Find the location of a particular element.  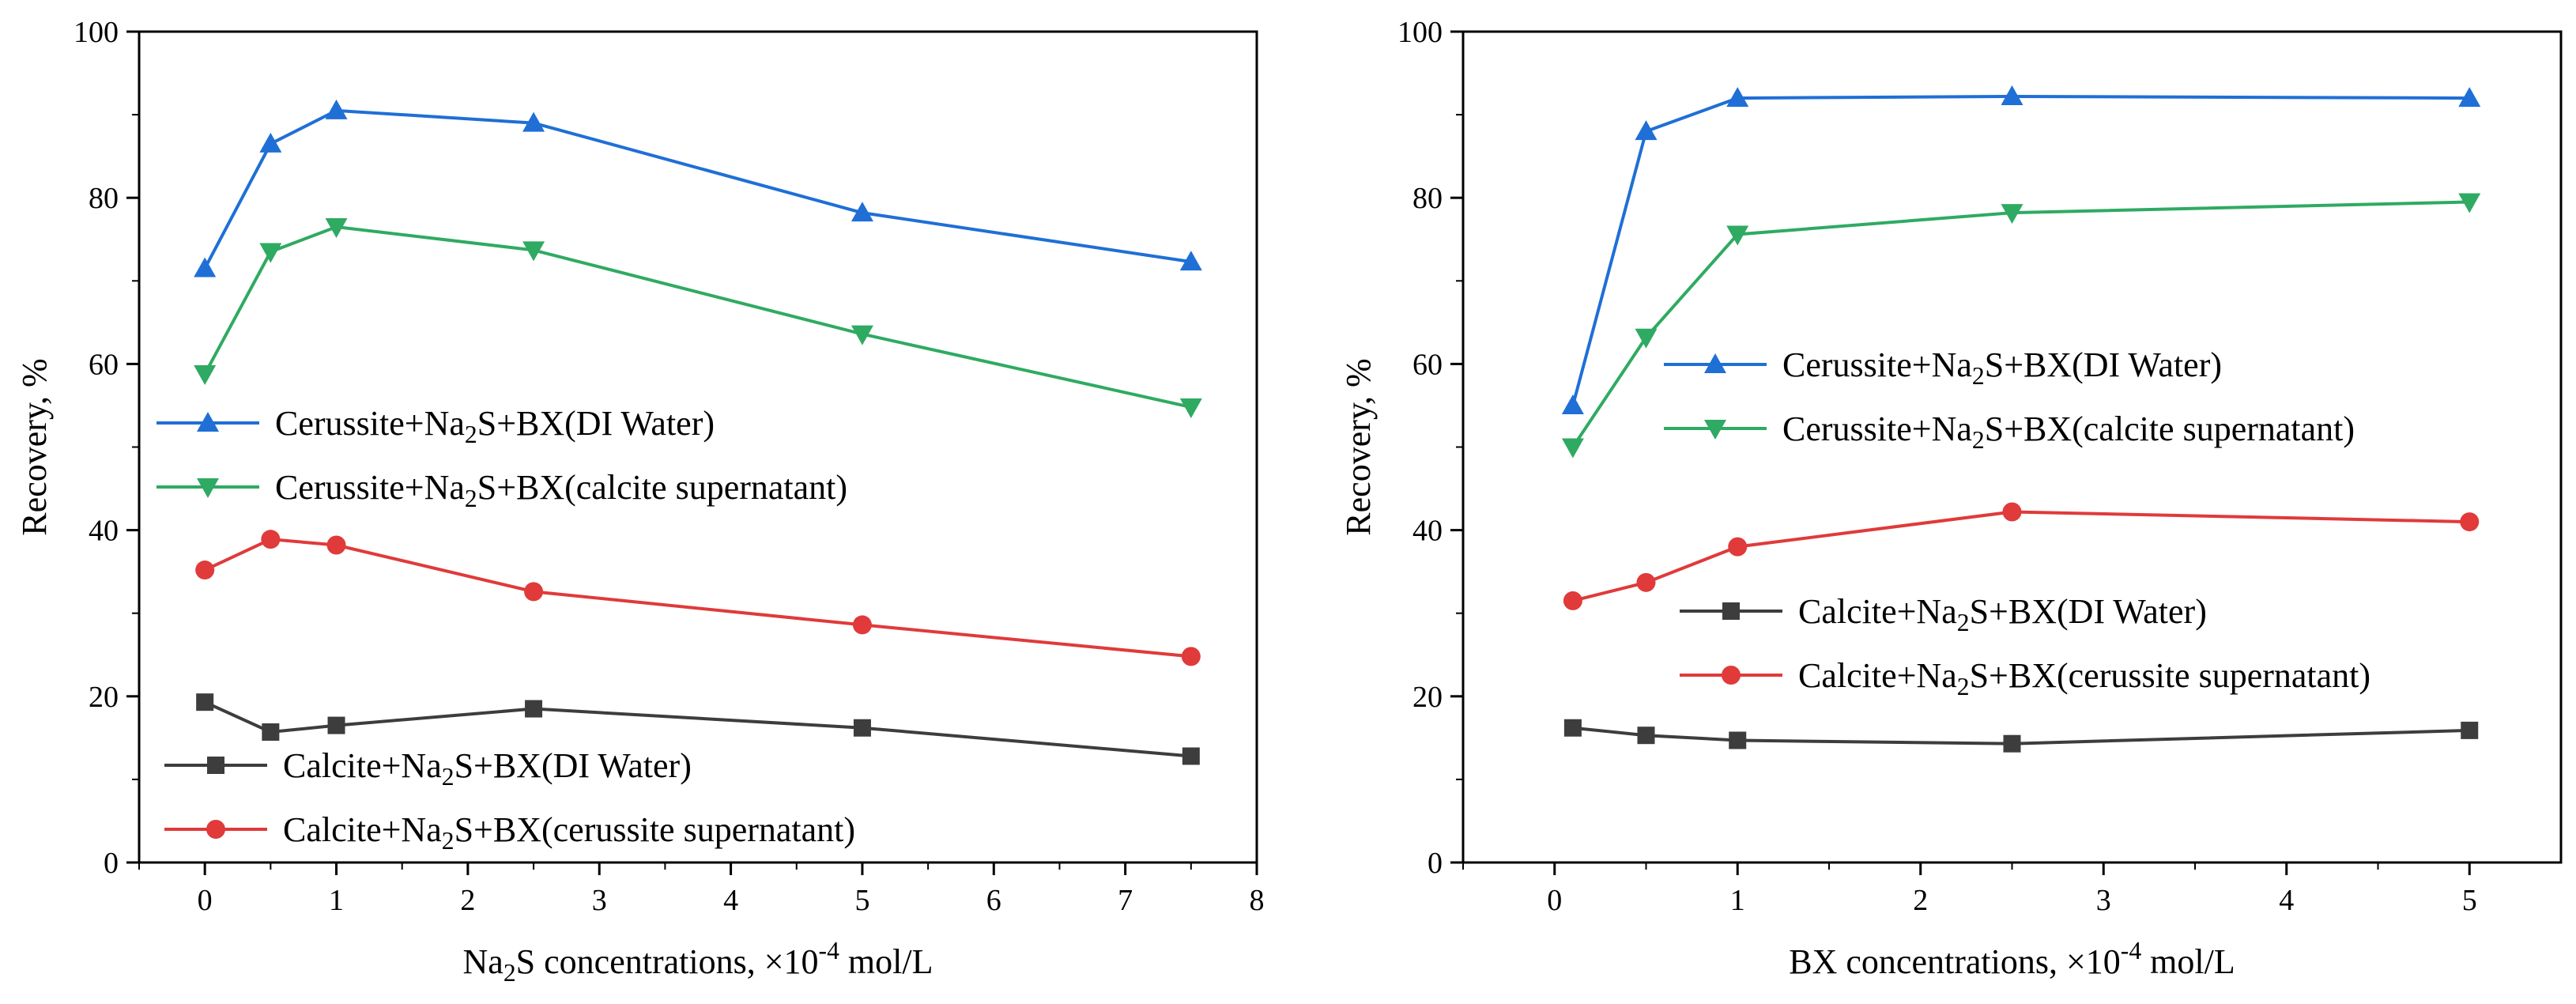

label-part-pre: Na is located at coordinates (483, 961).